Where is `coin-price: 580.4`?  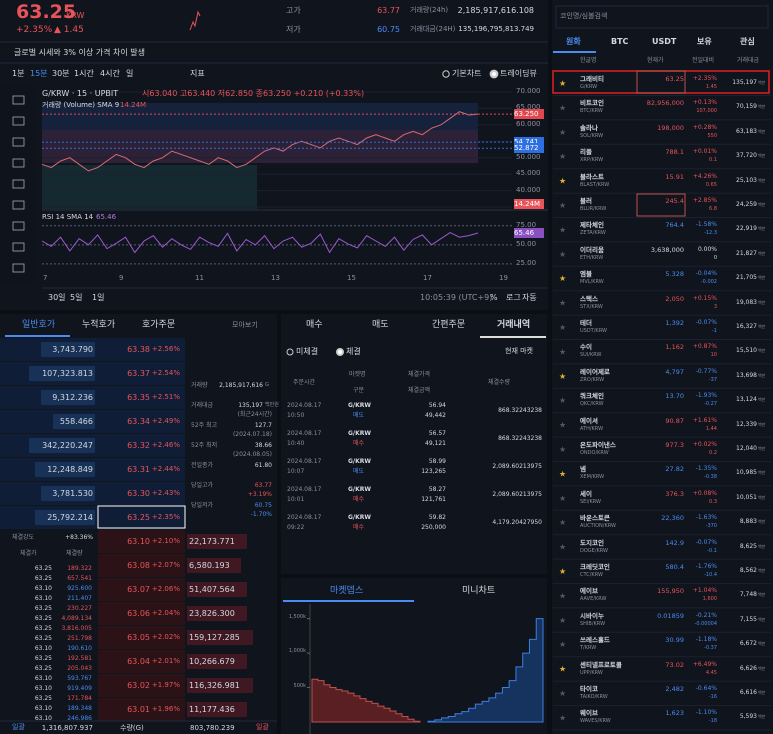 coin-price: 580.4 is located at coordinates (674, 567).